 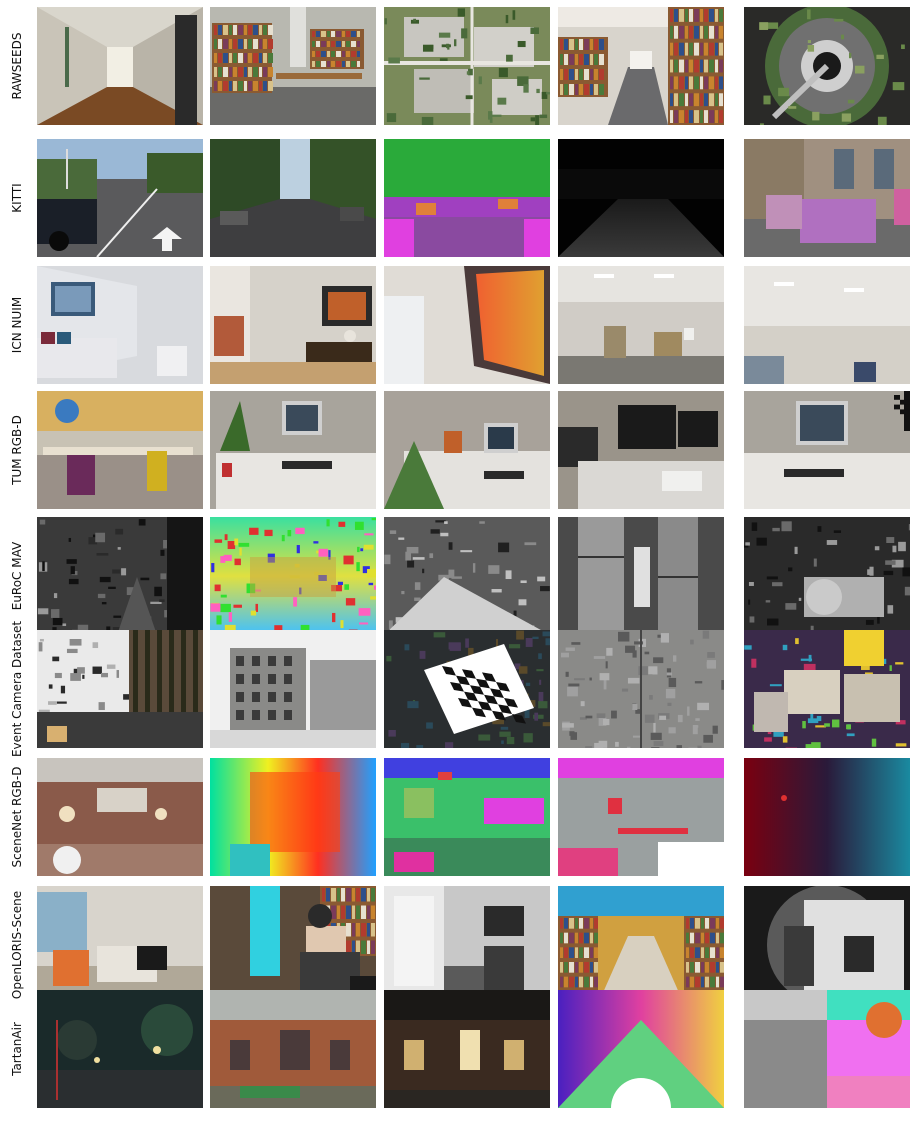 I want to click on dataset-label-text: RAWSEEDS, so click(x=17, y=66).